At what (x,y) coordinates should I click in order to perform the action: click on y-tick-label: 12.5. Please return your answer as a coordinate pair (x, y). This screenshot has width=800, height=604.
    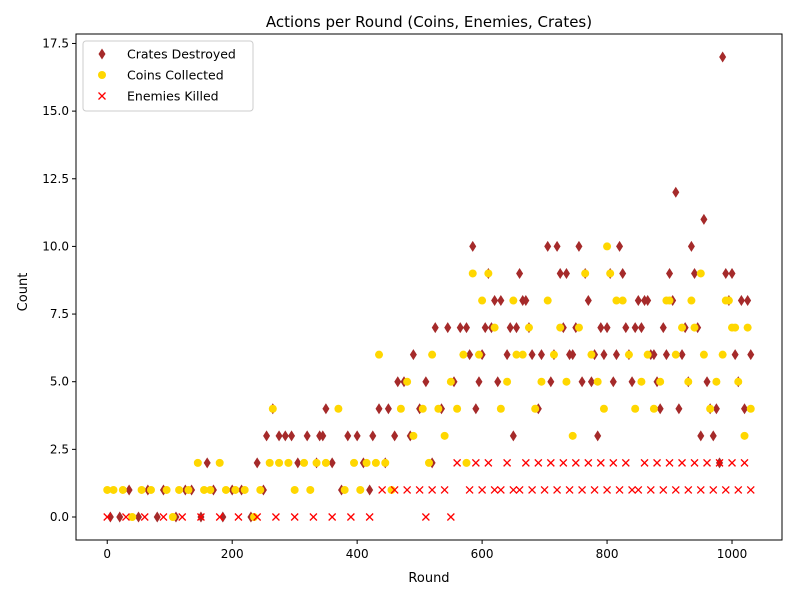
    Looking at the image, I should click on (55, 179).